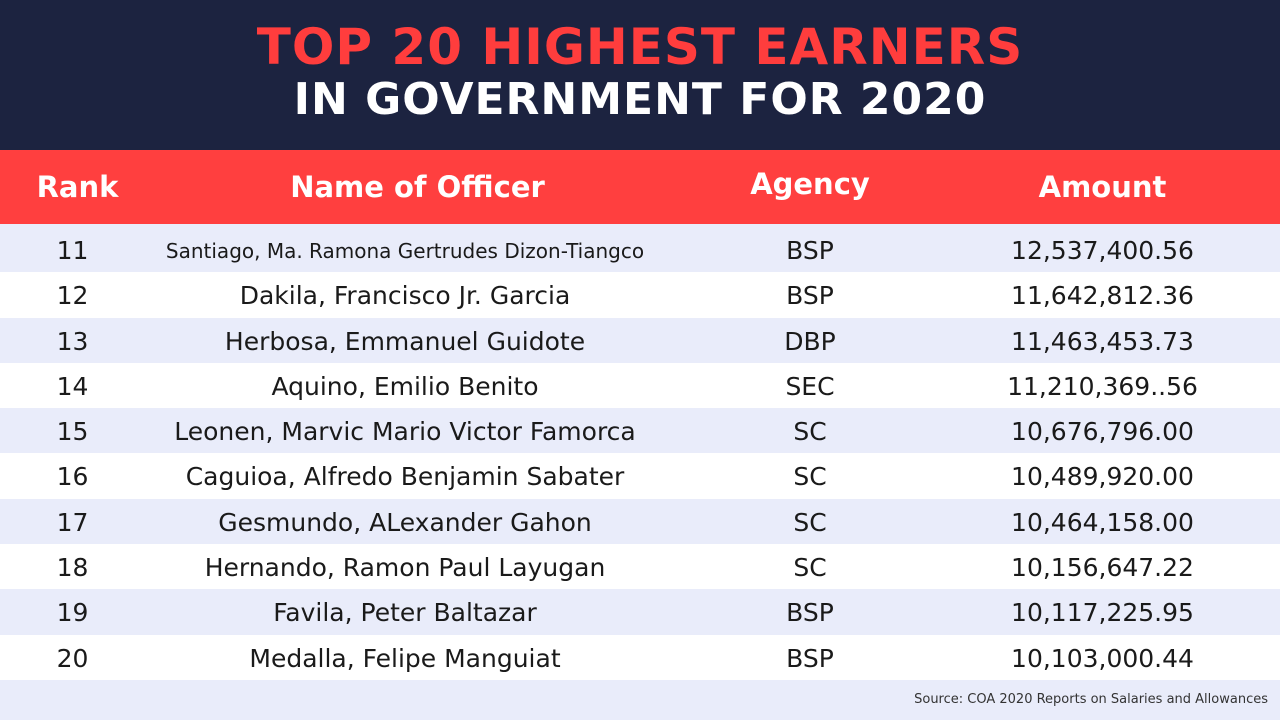 The height and width of the screenshot is (720, 1280). I want to click on rank-cell: 15, so click(72, 432).